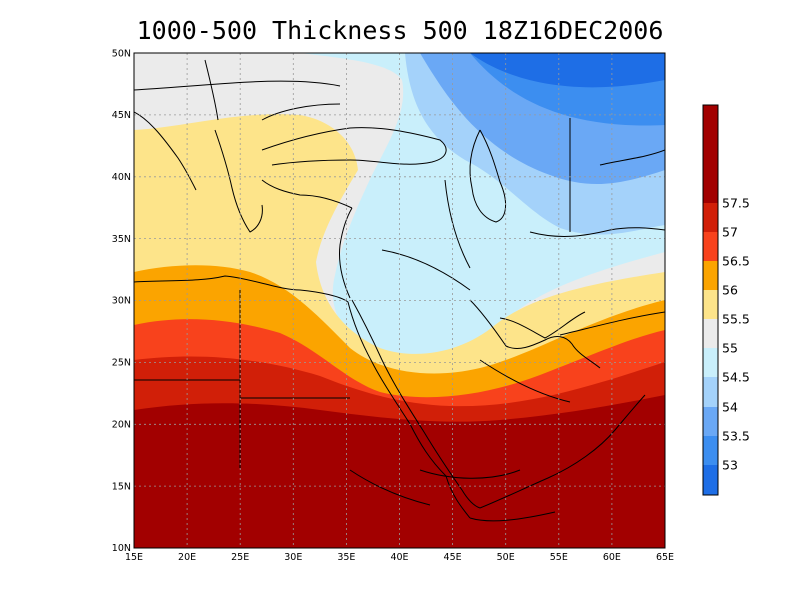  What do you see at coordinates (730, 407) in the screenshot?
I see `colorbar-label: 54` at bounding box center [730, 407].